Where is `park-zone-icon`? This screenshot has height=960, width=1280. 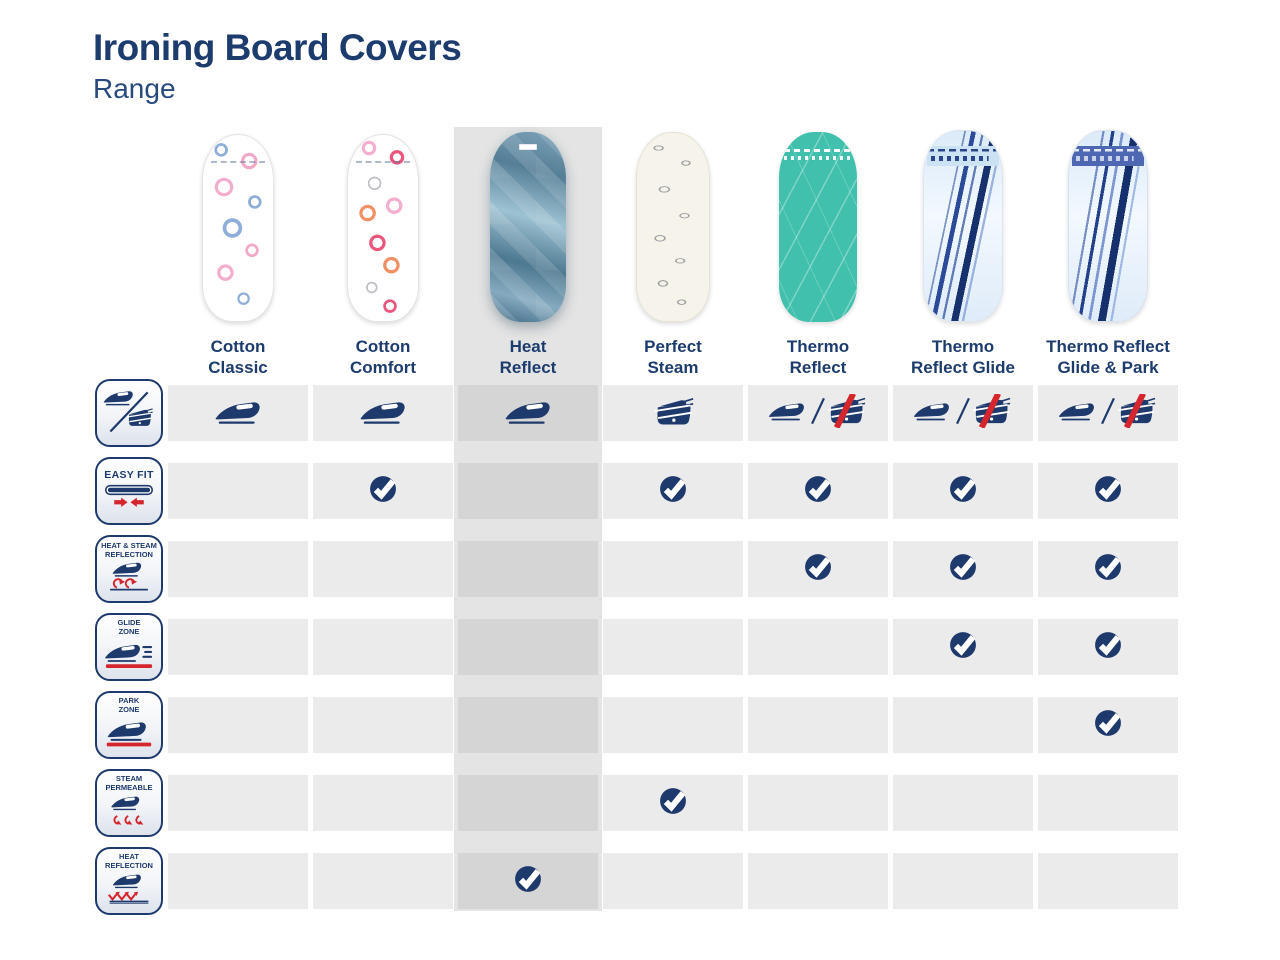 park-zone-icon is located at coordinates (129, 734).